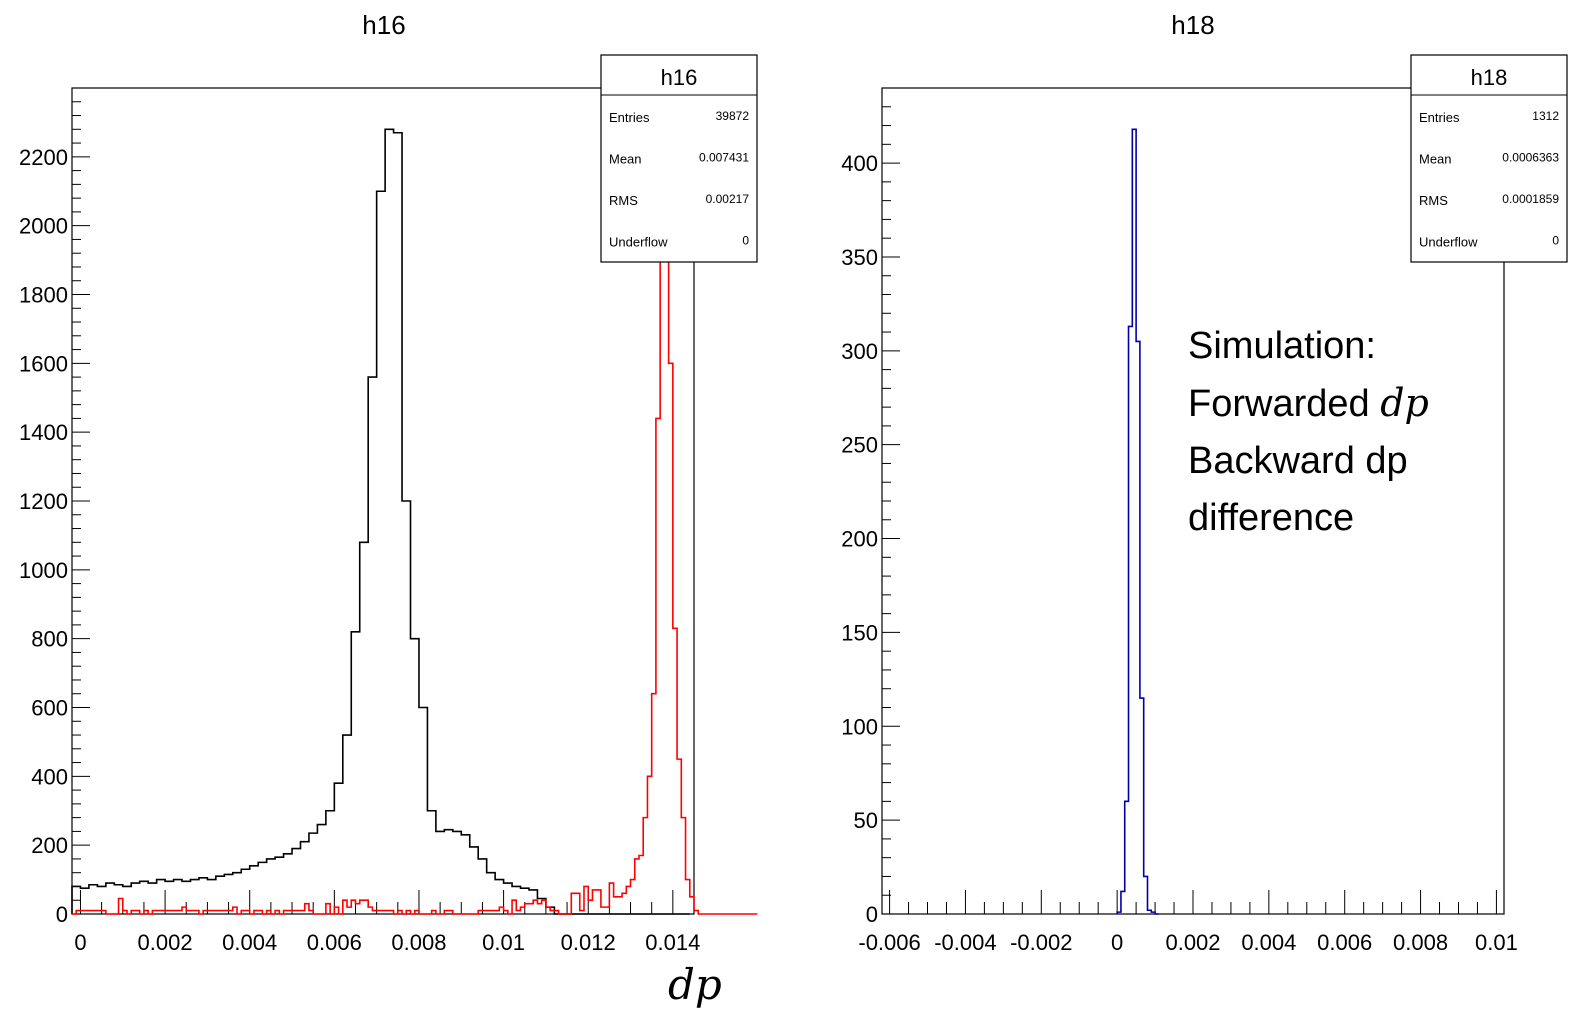  I want to click on x-tick-label: -0.002, so click(1041, 942).